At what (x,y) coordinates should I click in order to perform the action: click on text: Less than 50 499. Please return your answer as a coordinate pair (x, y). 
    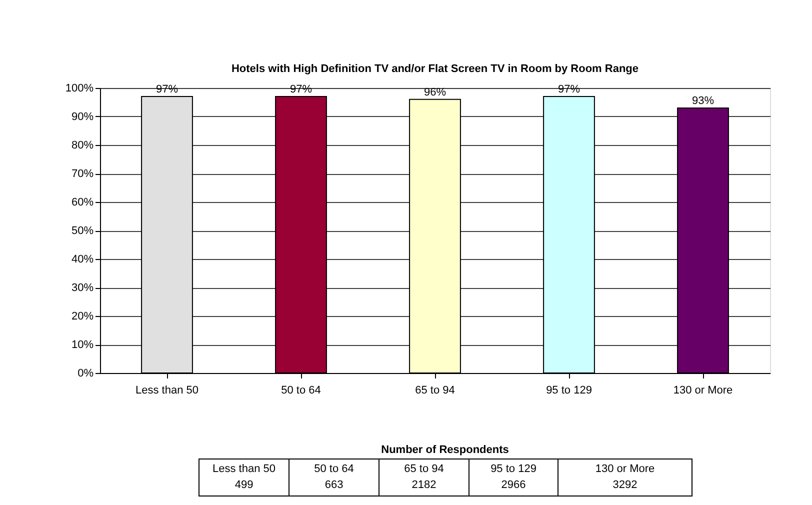
    Looking at the image, I should click on (244, 477).